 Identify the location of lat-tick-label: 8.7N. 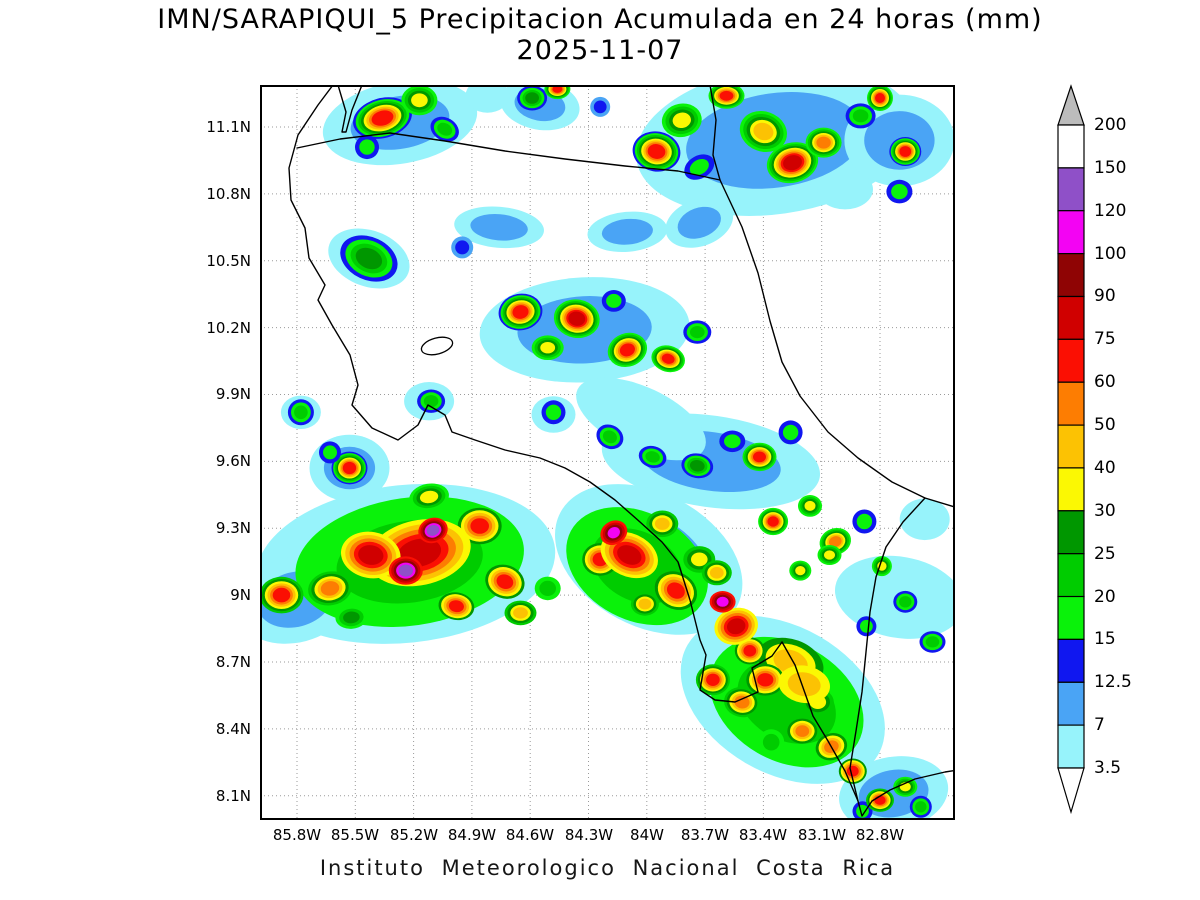
(233, 662).